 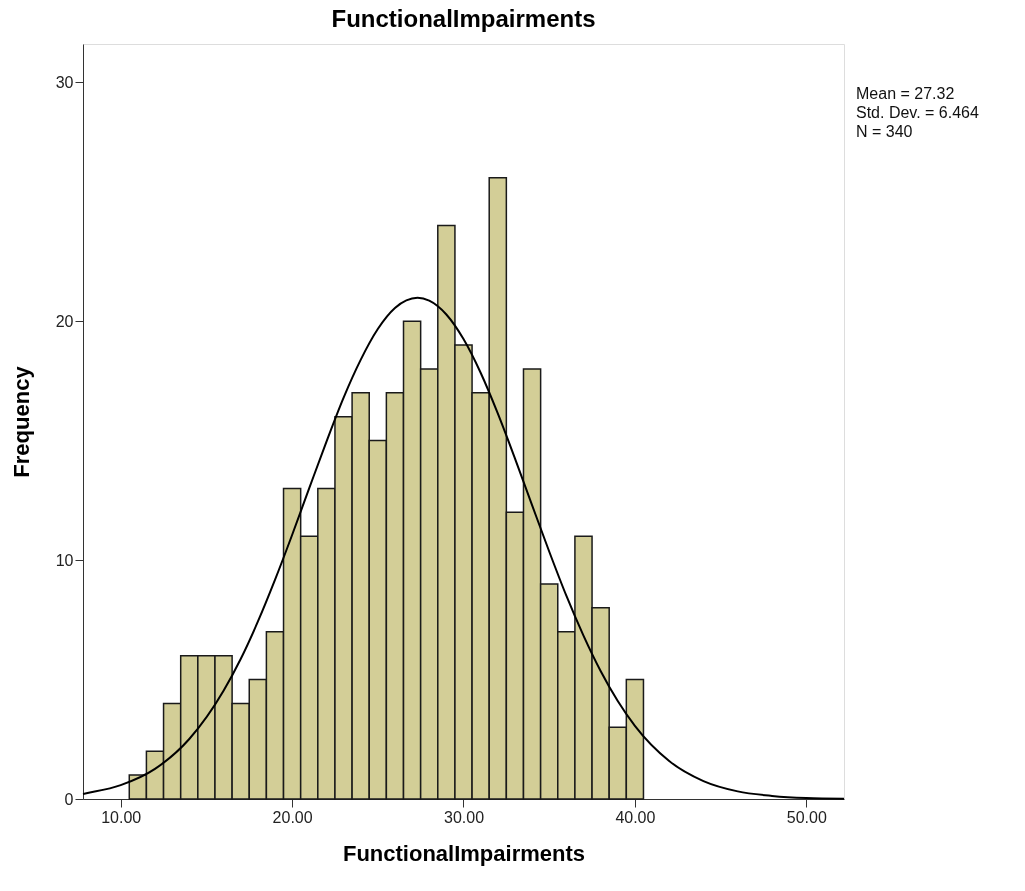 I want to click on y-tick-label: 20, so click(x=64, y=321).